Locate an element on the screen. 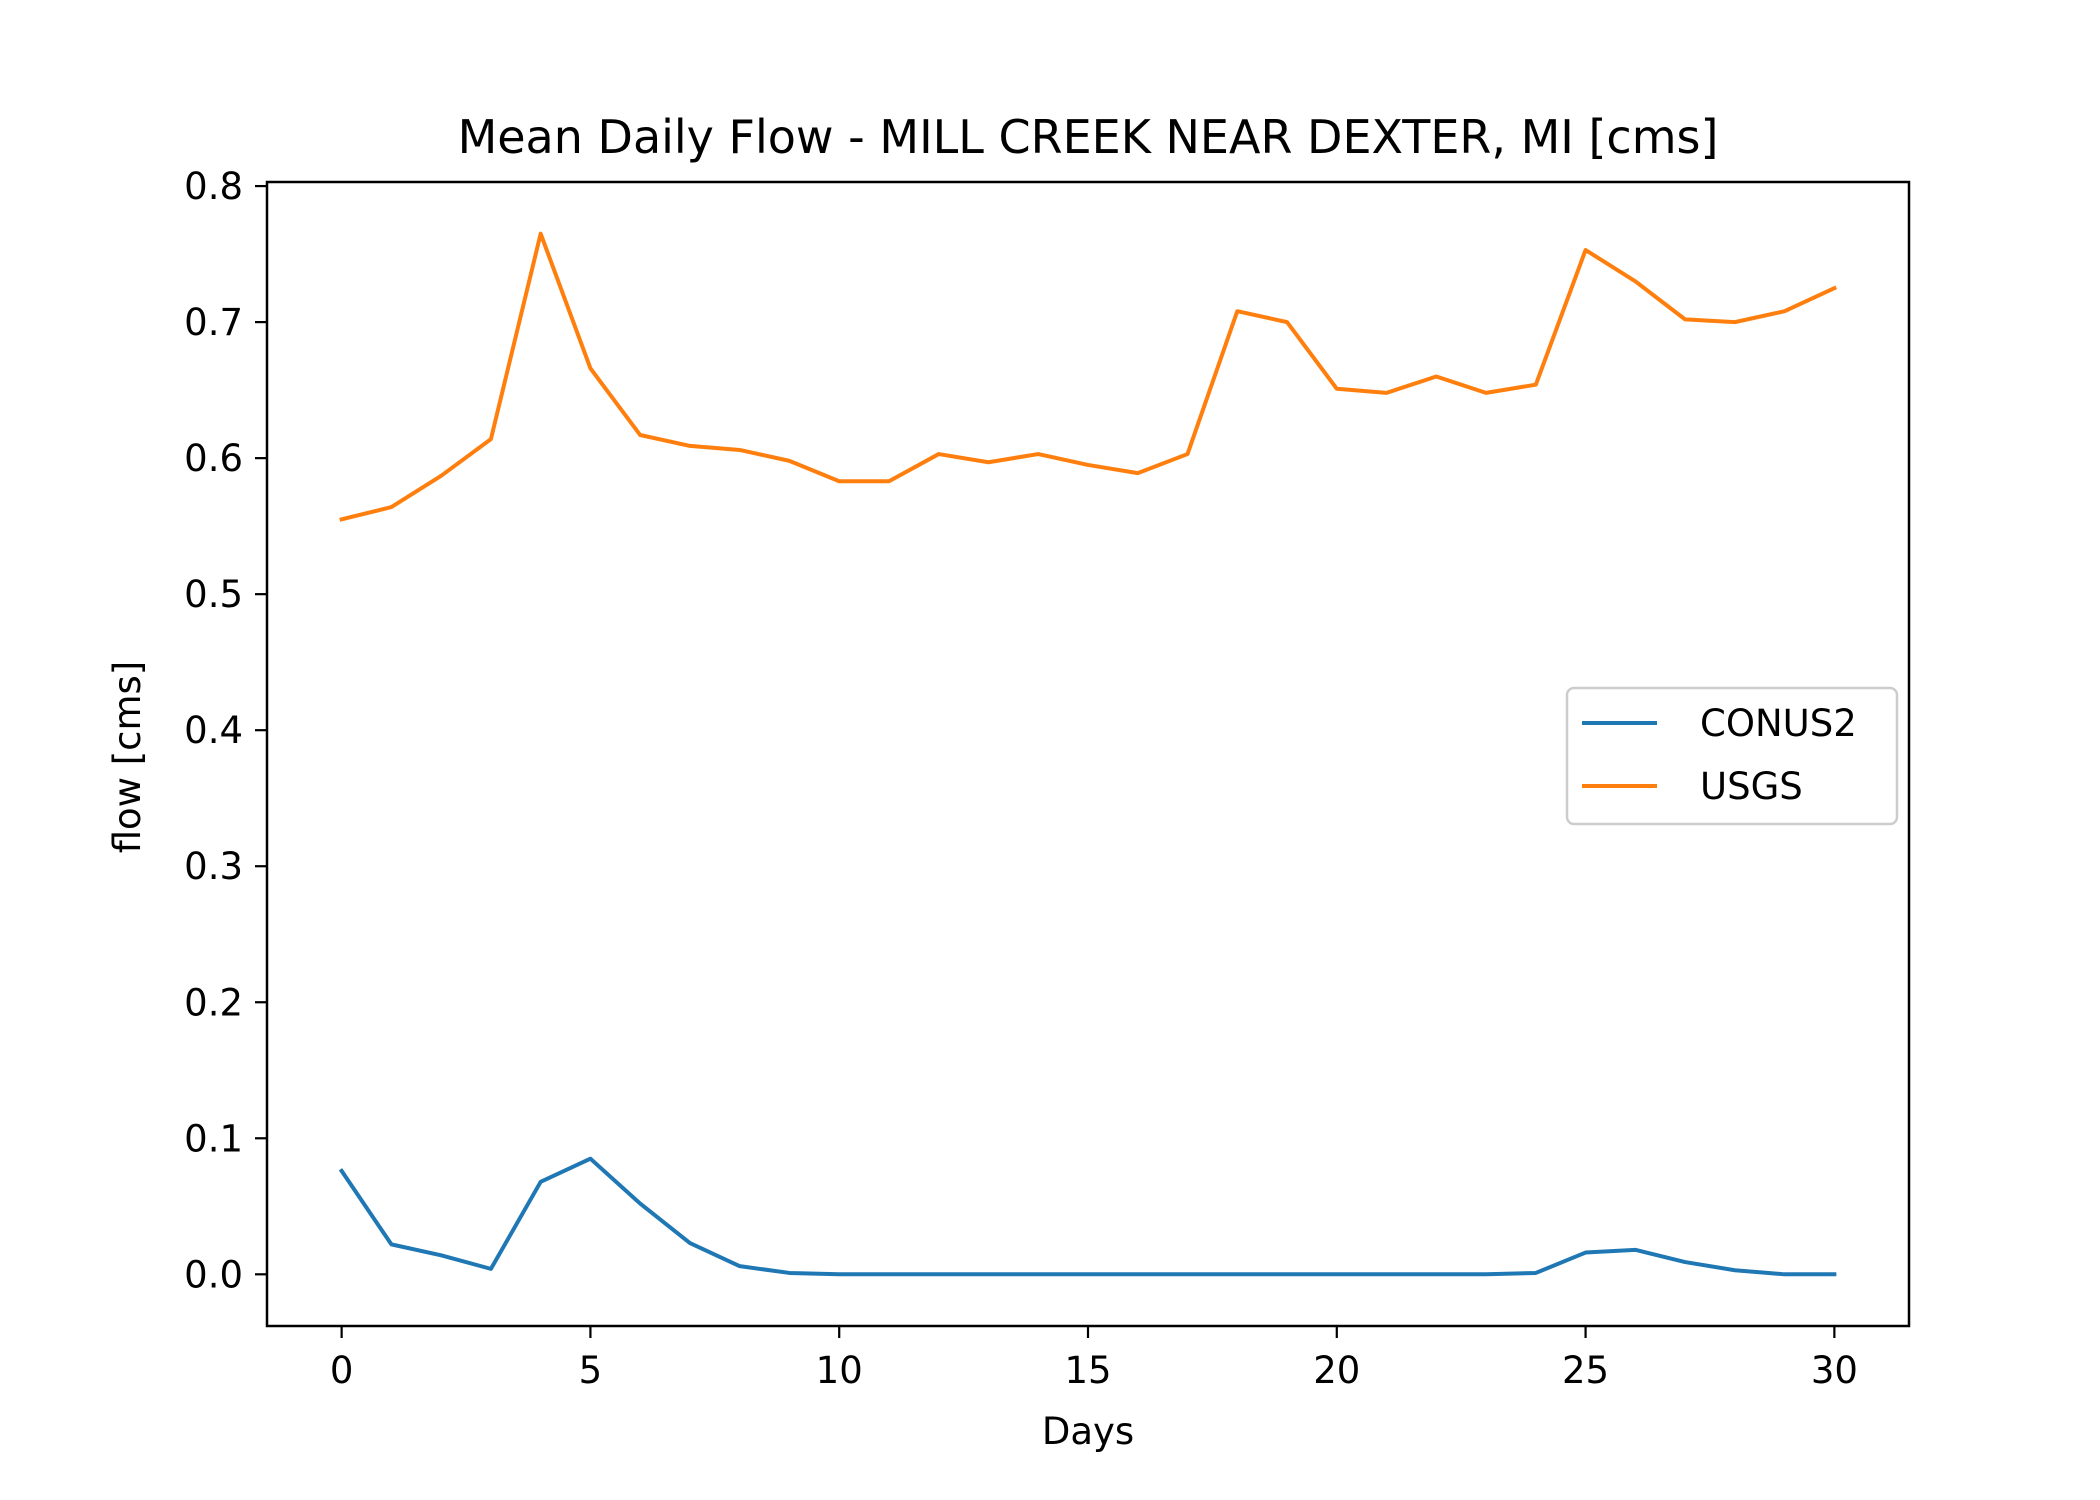 This screenshot has width=2100, height=1500. legend-label-usgs: USGS is located at coordinates (1751, 786).